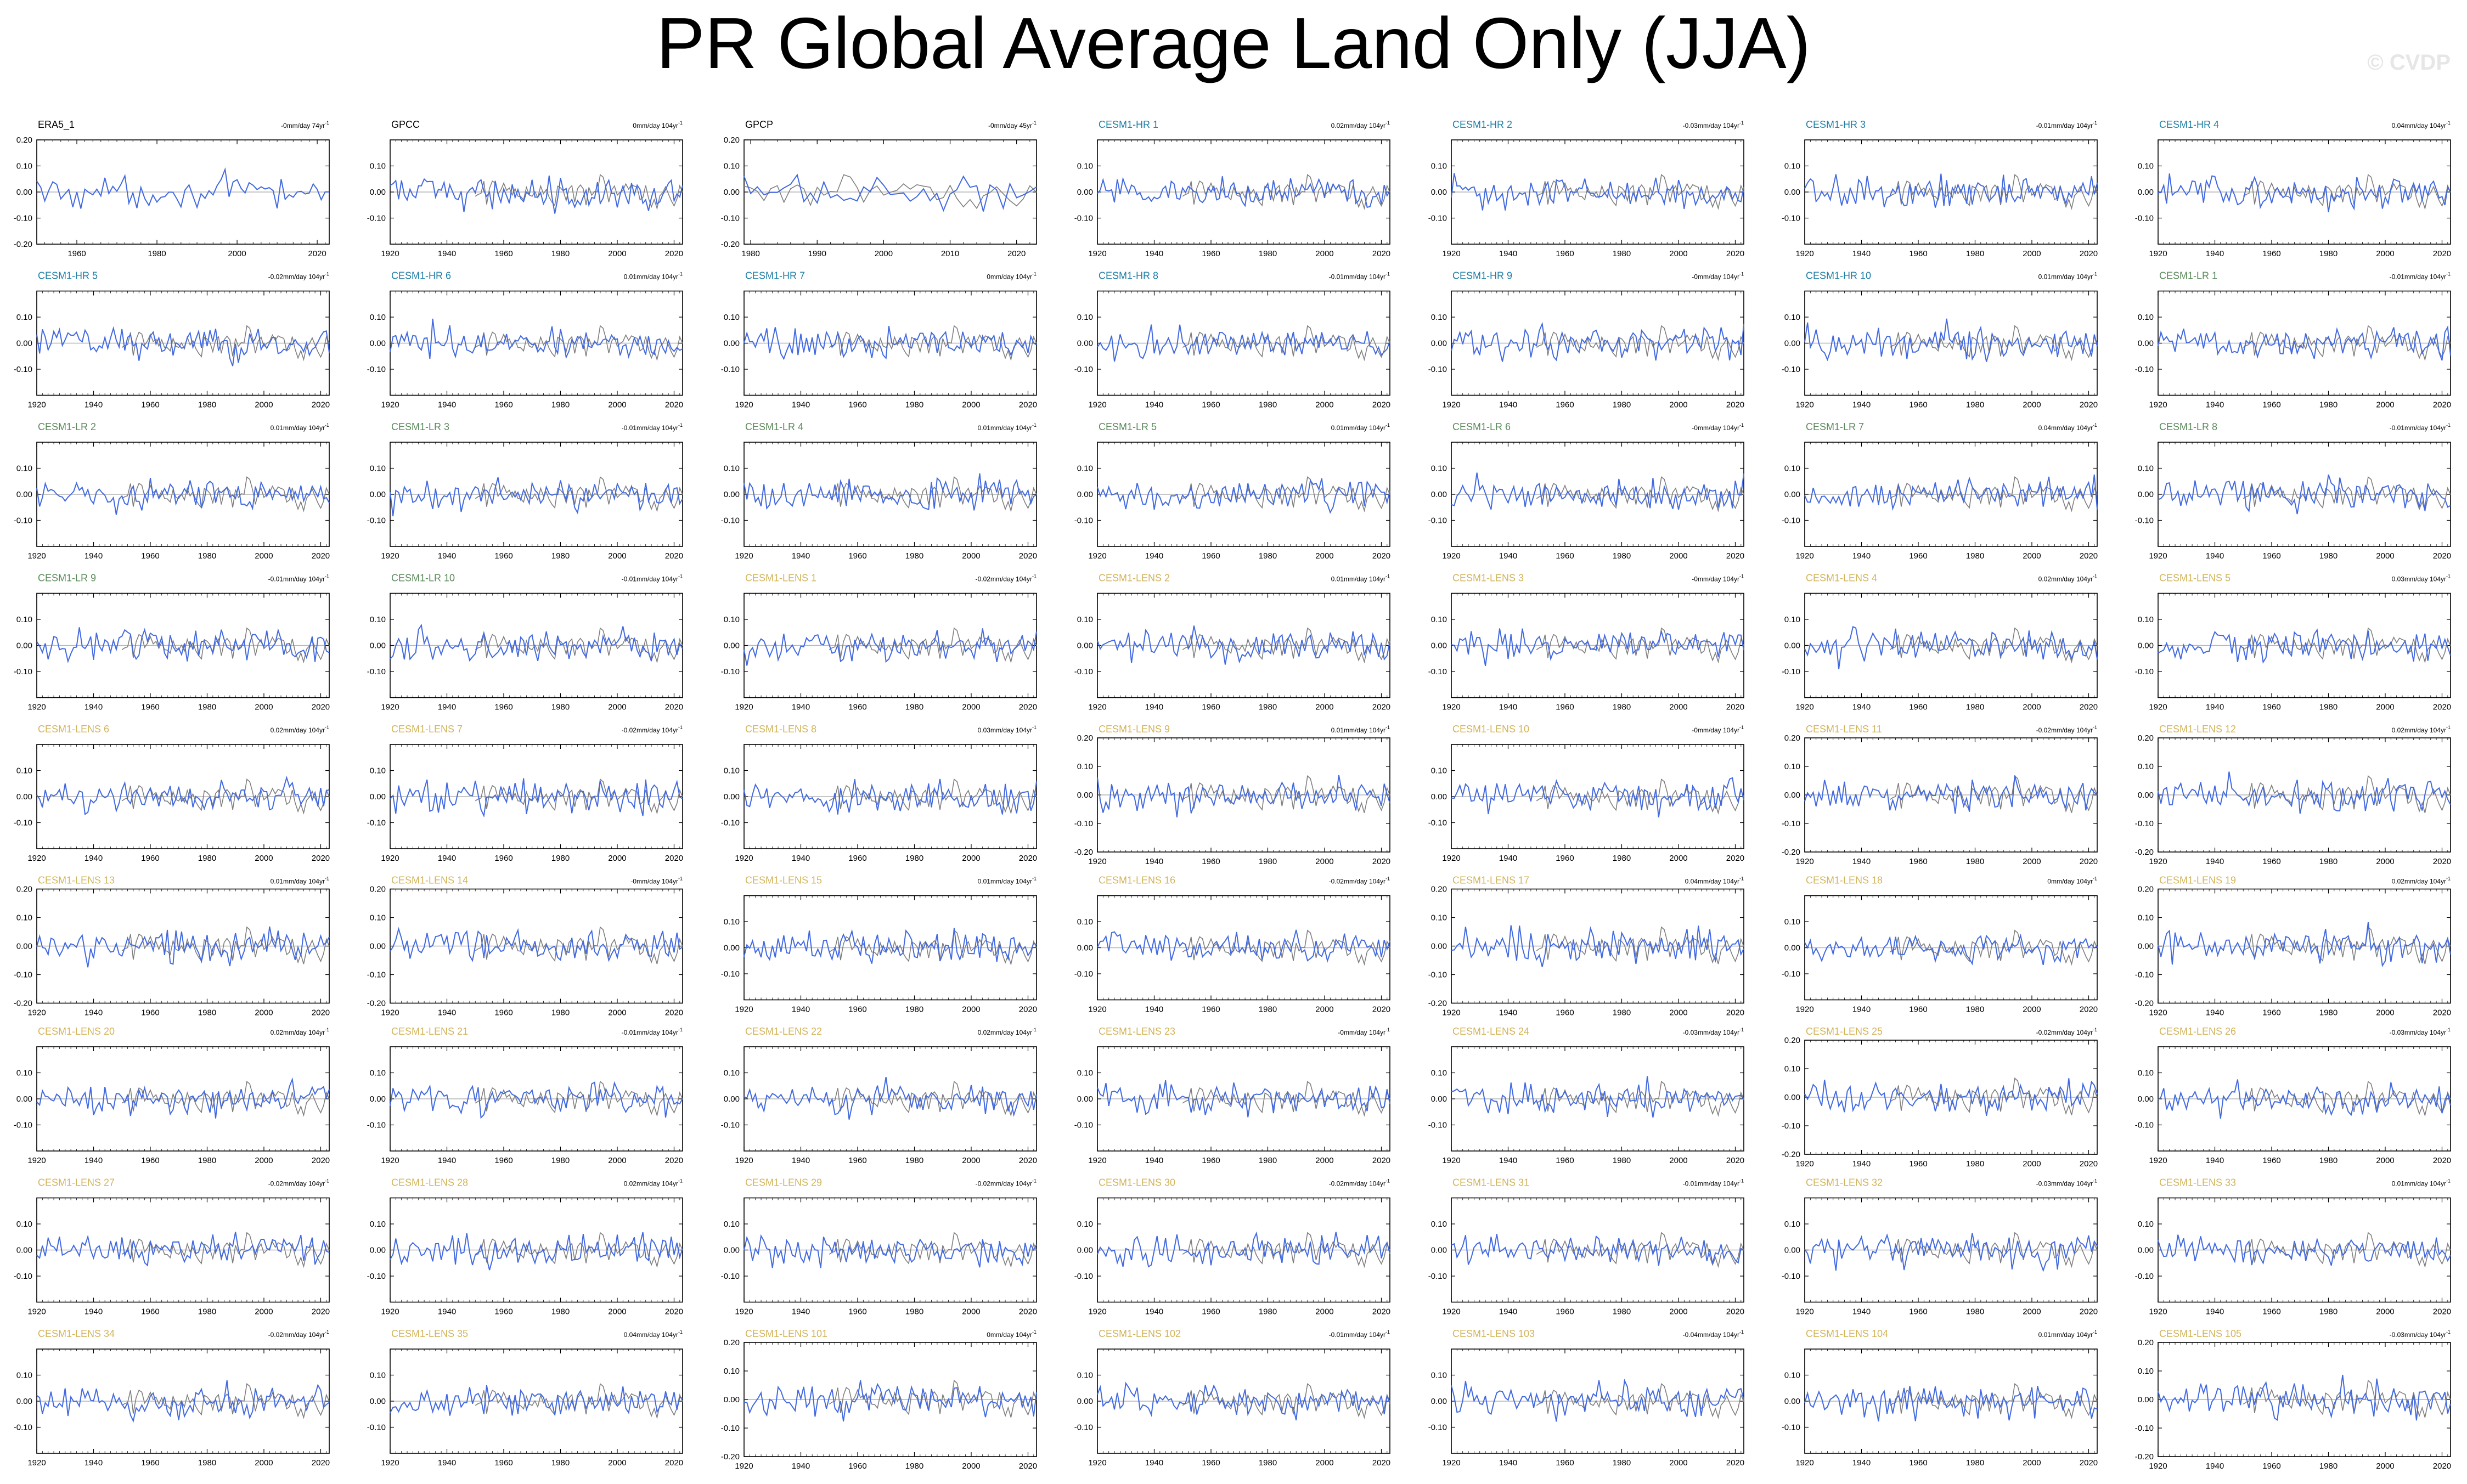 This screenshot has width=2467, height=1484. Describe the element at coordinates (420, 426) in the screenshot. I see `panel-label: CESM1-LR 3` at that location.